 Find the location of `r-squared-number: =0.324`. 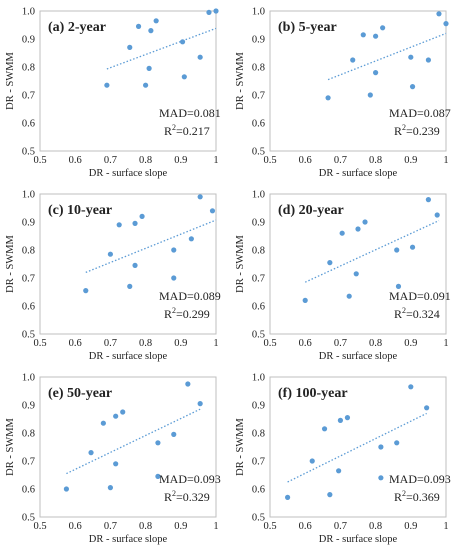

r-squared-number: =0.324 is located at coordinates (423, 314).